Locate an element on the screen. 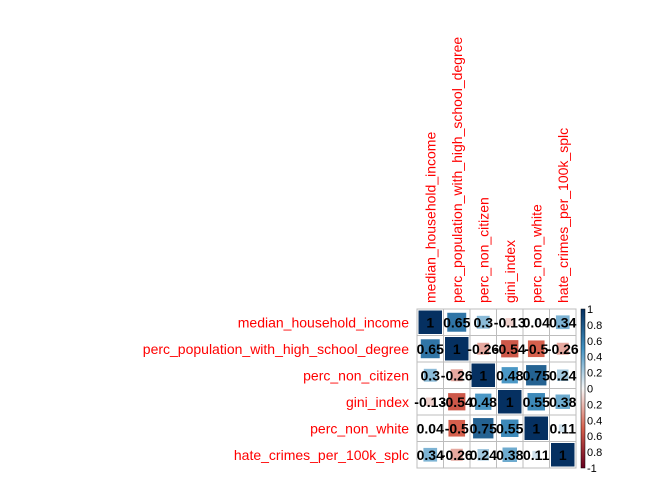  row-label: median_household_income is located at coordinates (323, 322).